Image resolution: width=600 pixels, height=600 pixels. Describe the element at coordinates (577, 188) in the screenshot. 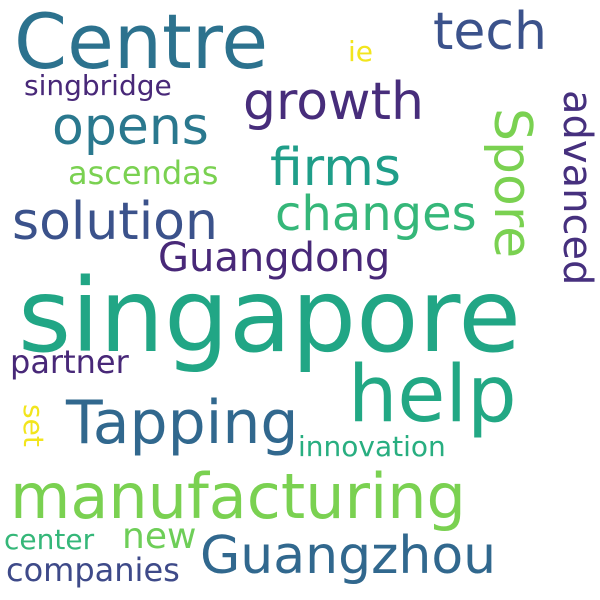

I see `word-advanced: advanced` at that location.